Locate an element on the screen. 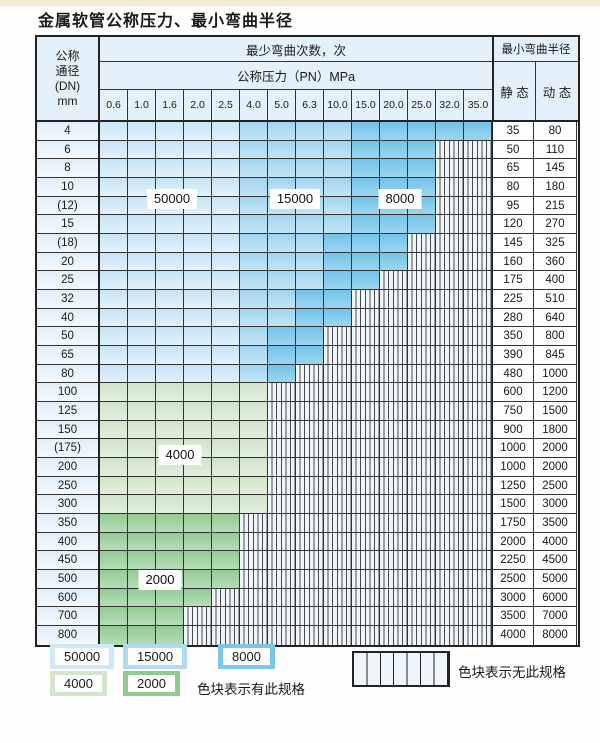 The image size is (600, 743). table-row: 20 160 360 is located at coordinates (307, 262).